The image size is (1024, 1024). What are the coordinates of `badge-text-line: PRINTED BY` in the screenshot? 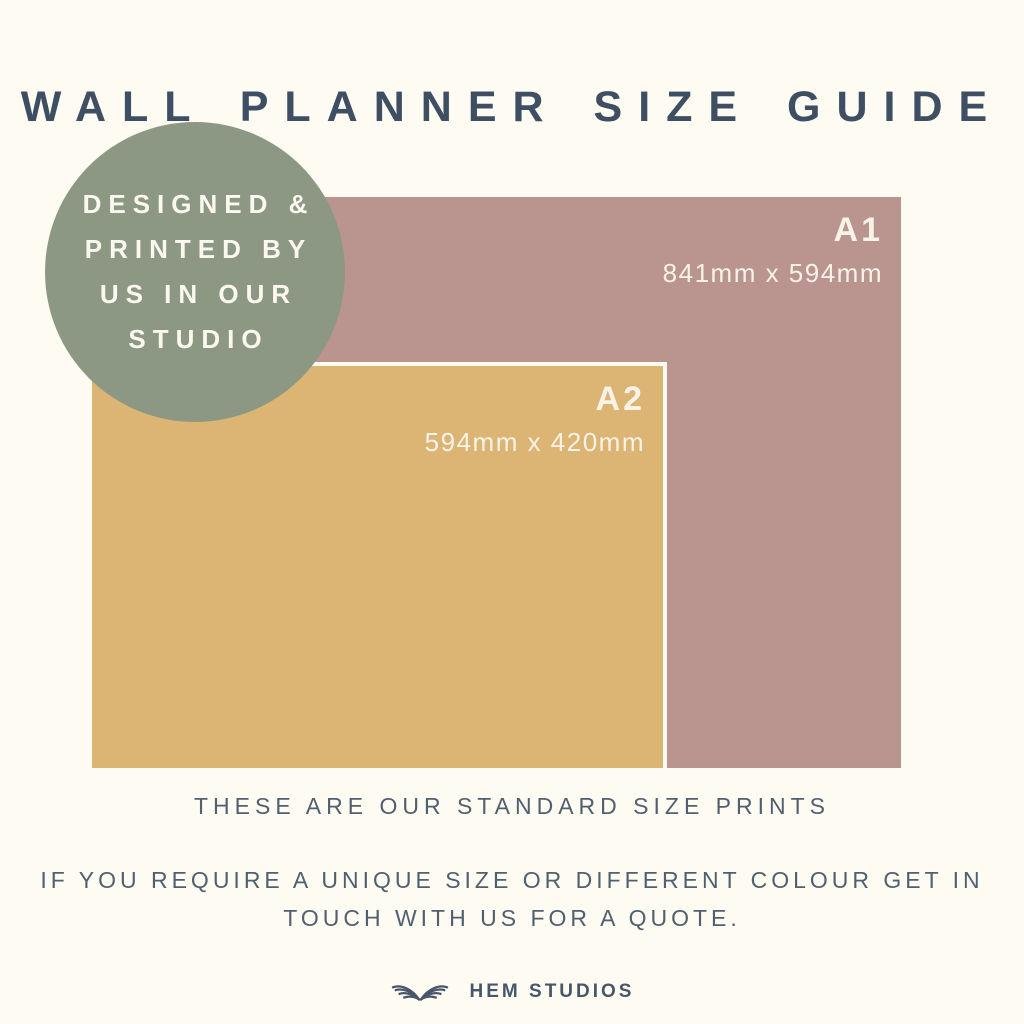 It's located at (198, 249).